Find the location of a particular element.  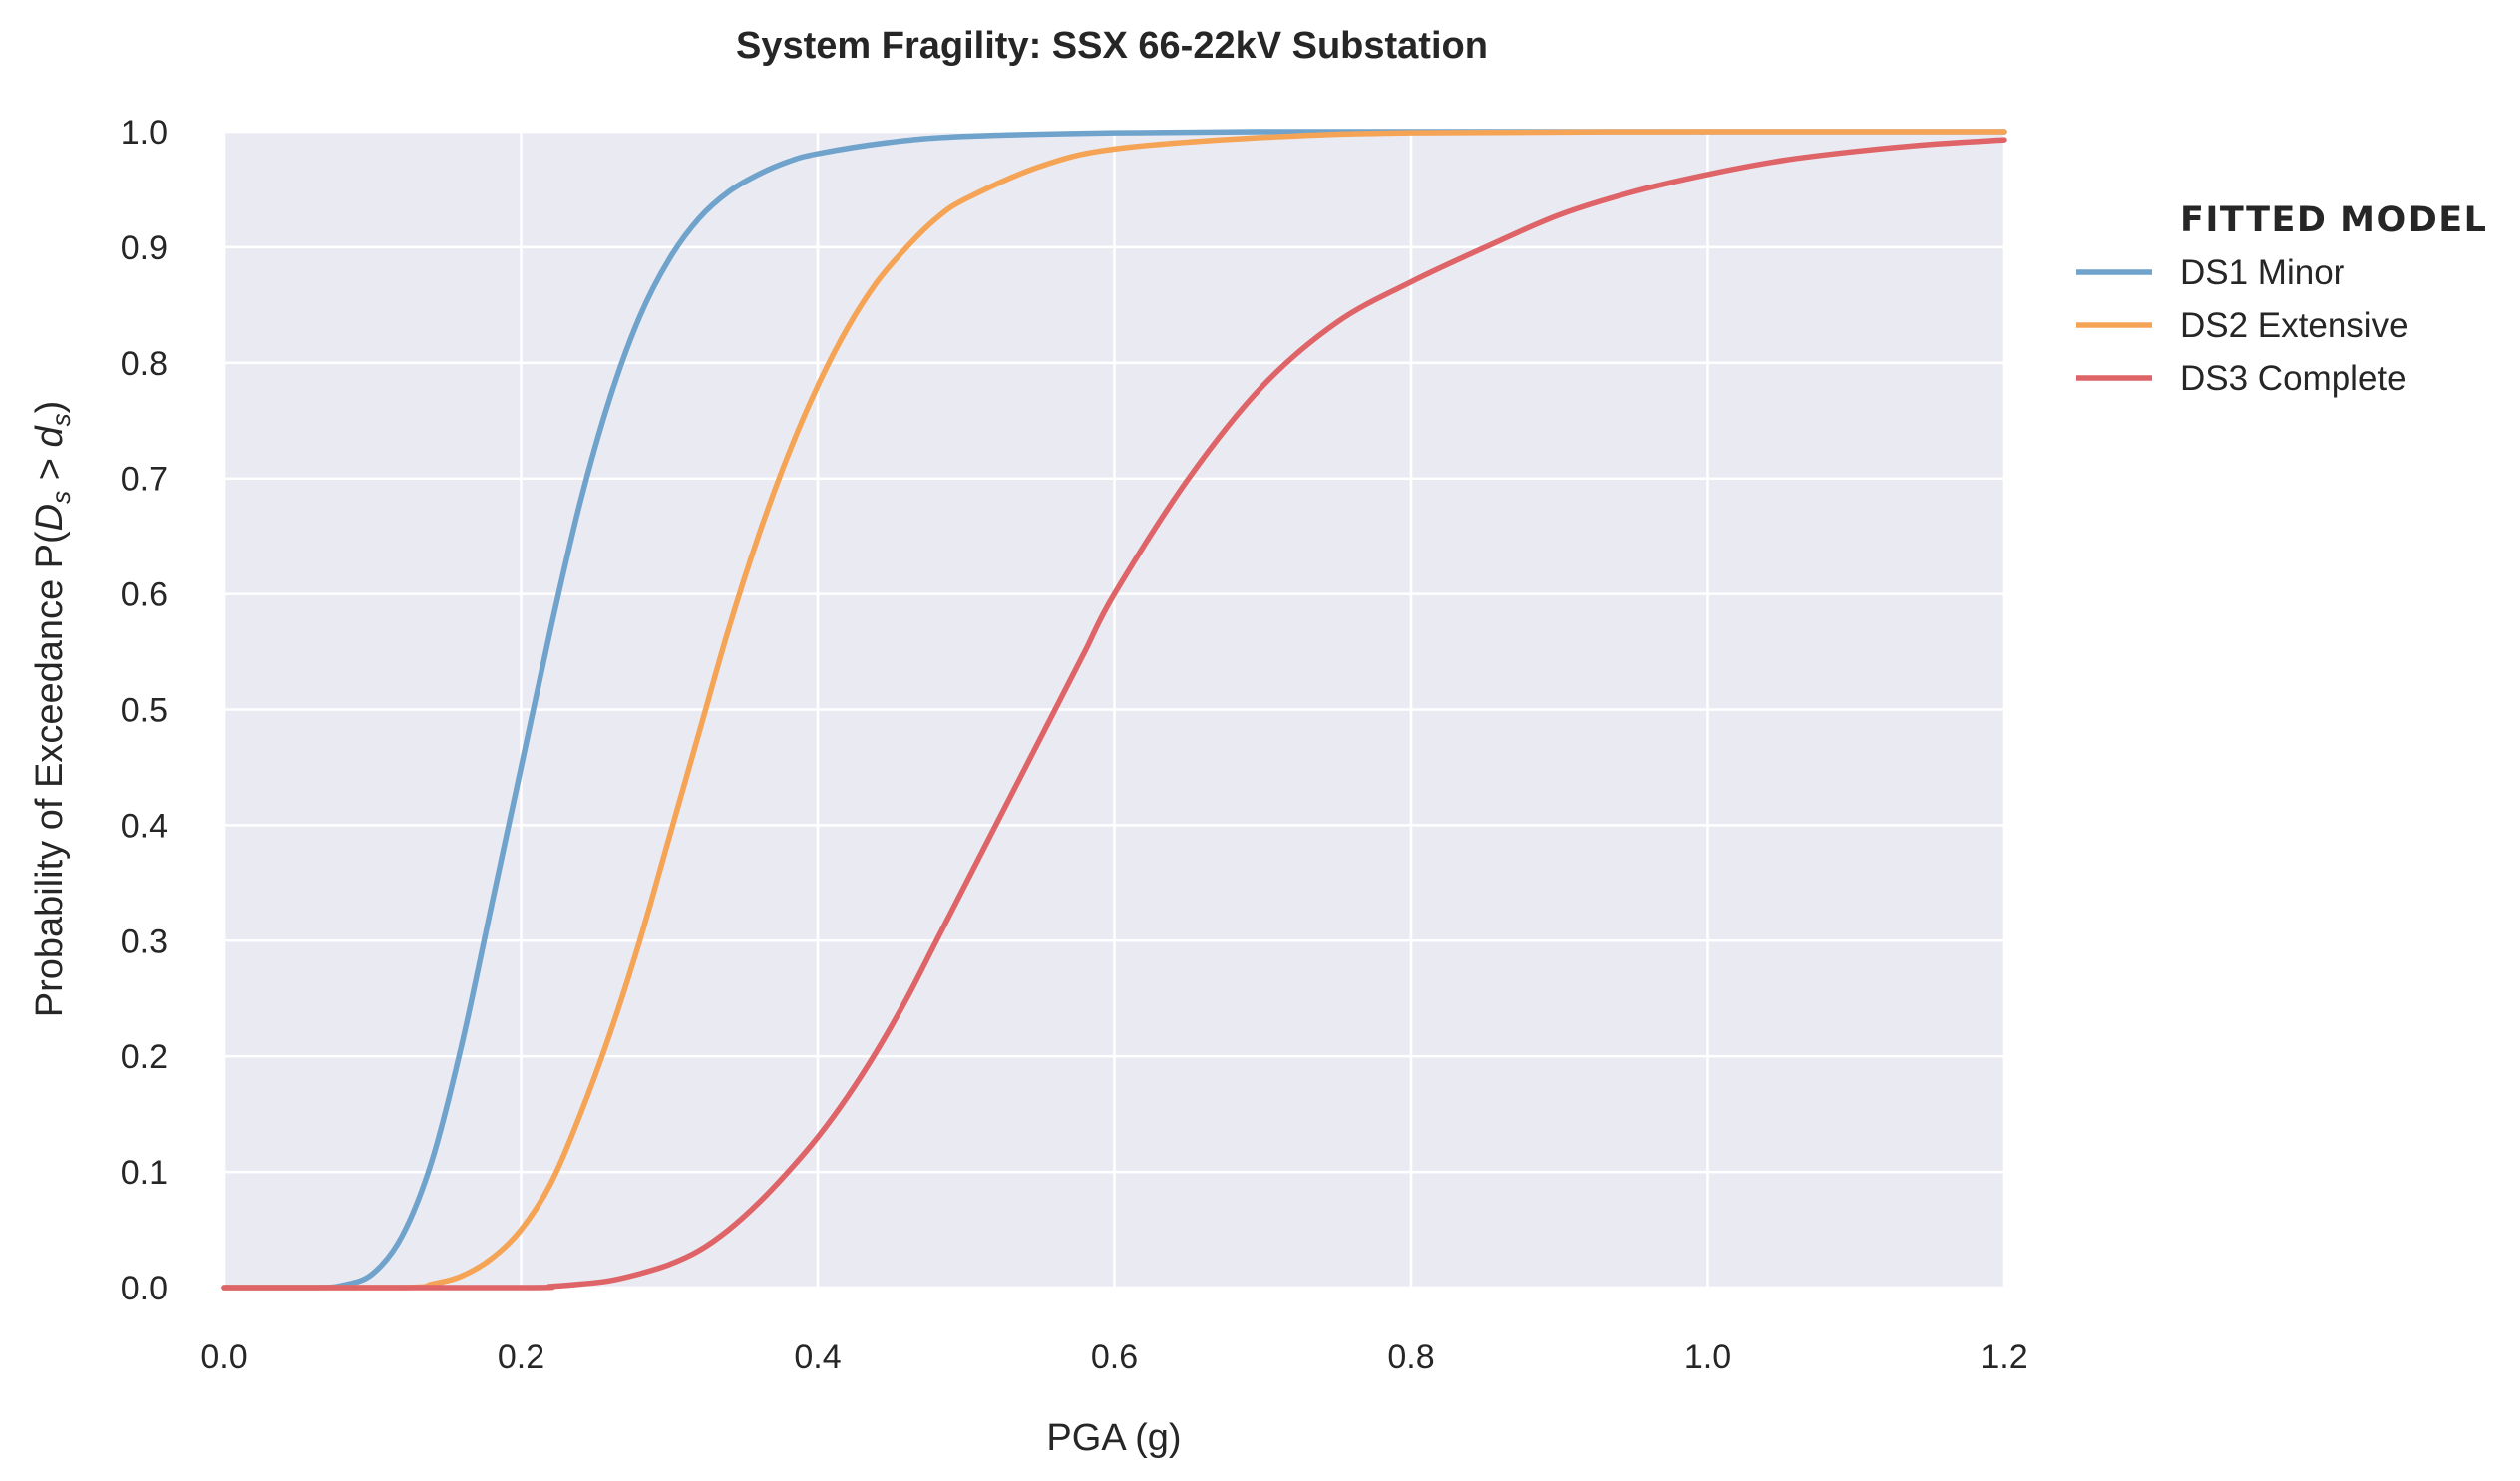

x-tick-label: 0.0 is located at coordinates (223, 1357).